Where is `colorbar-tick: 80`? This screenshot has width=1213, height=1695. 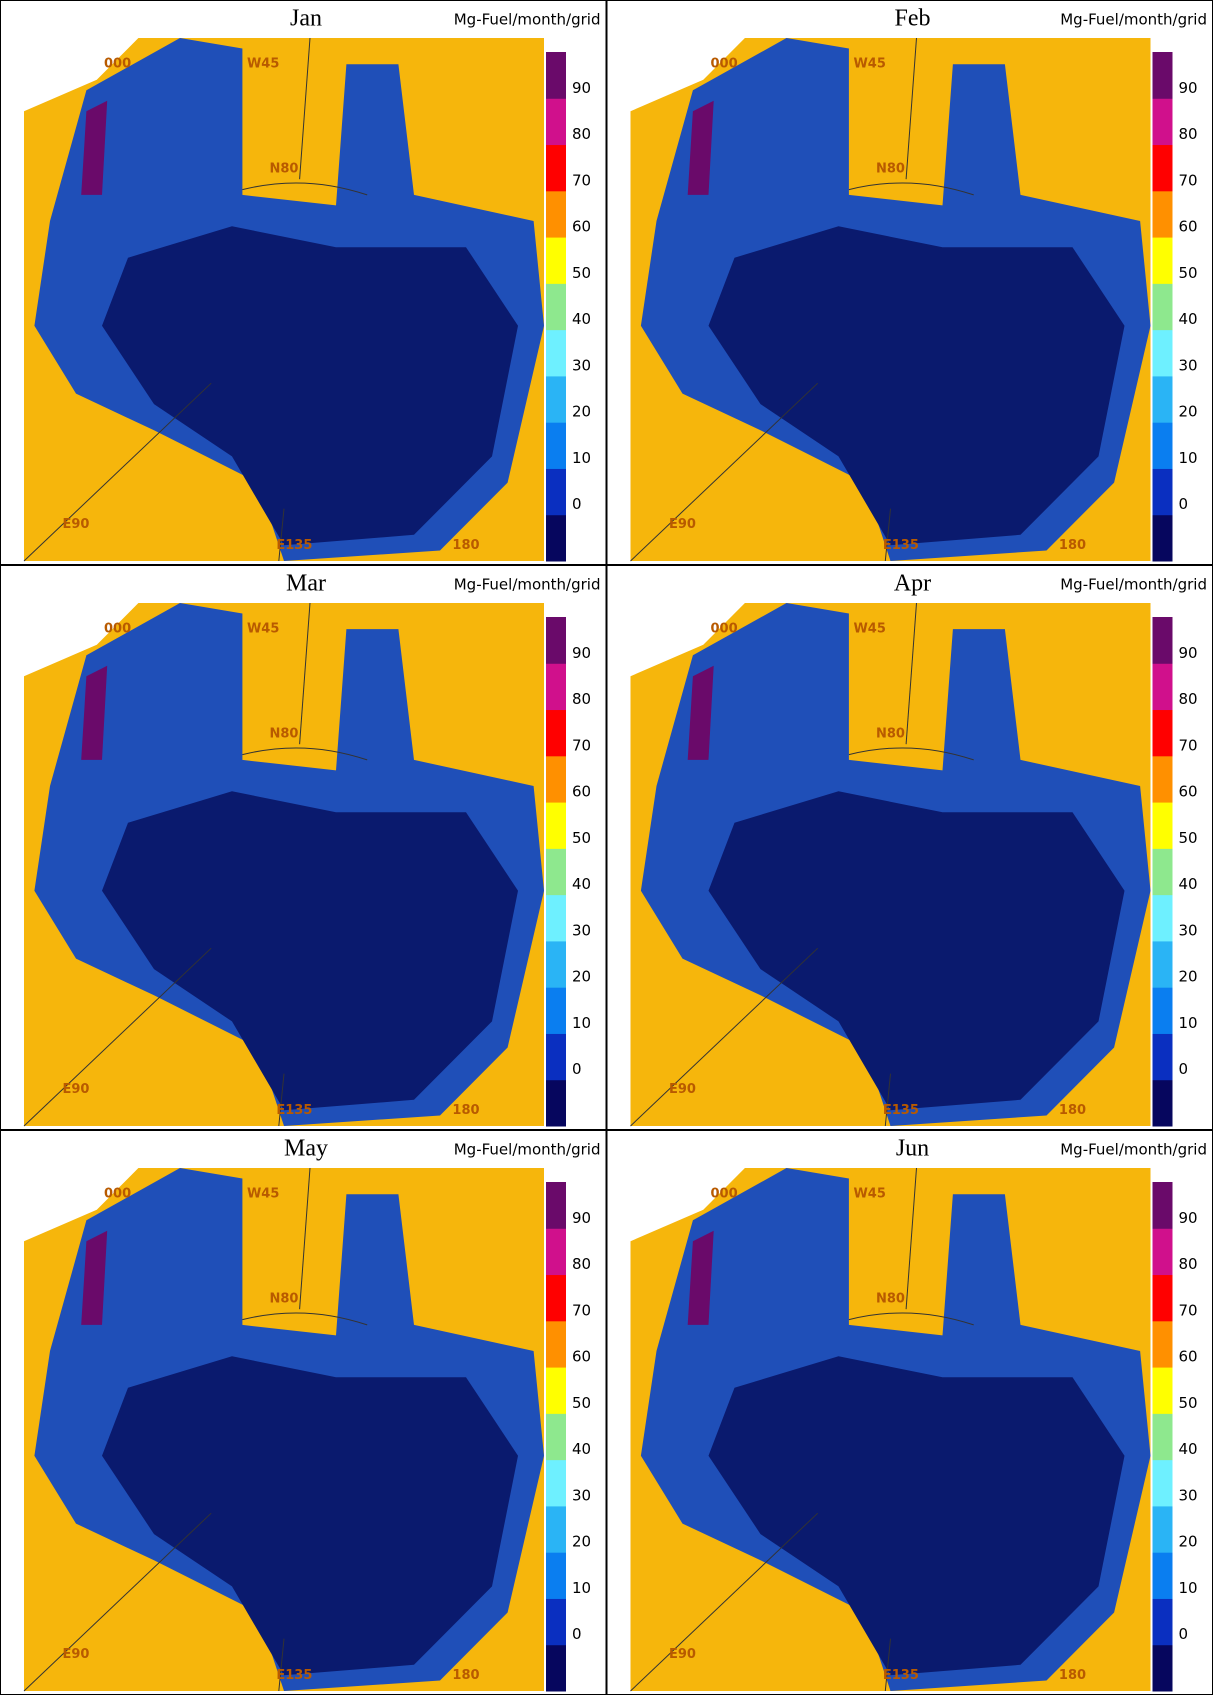 colorbar-tick: 80 is located at coordinates (581, 699).